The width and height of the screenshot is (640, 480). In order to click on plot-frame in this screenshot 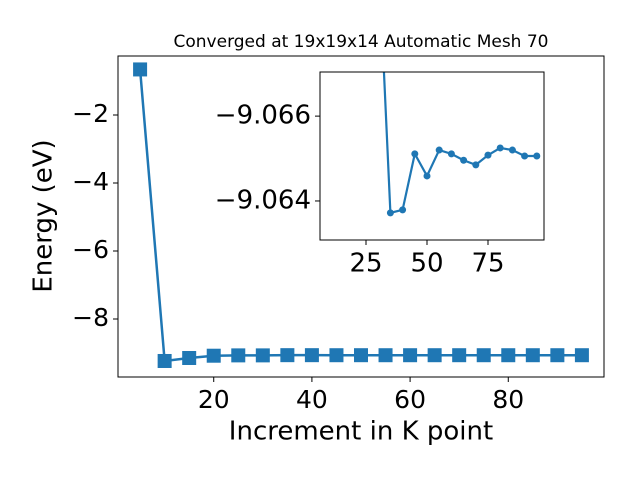, I will do `click(432, 156)`.